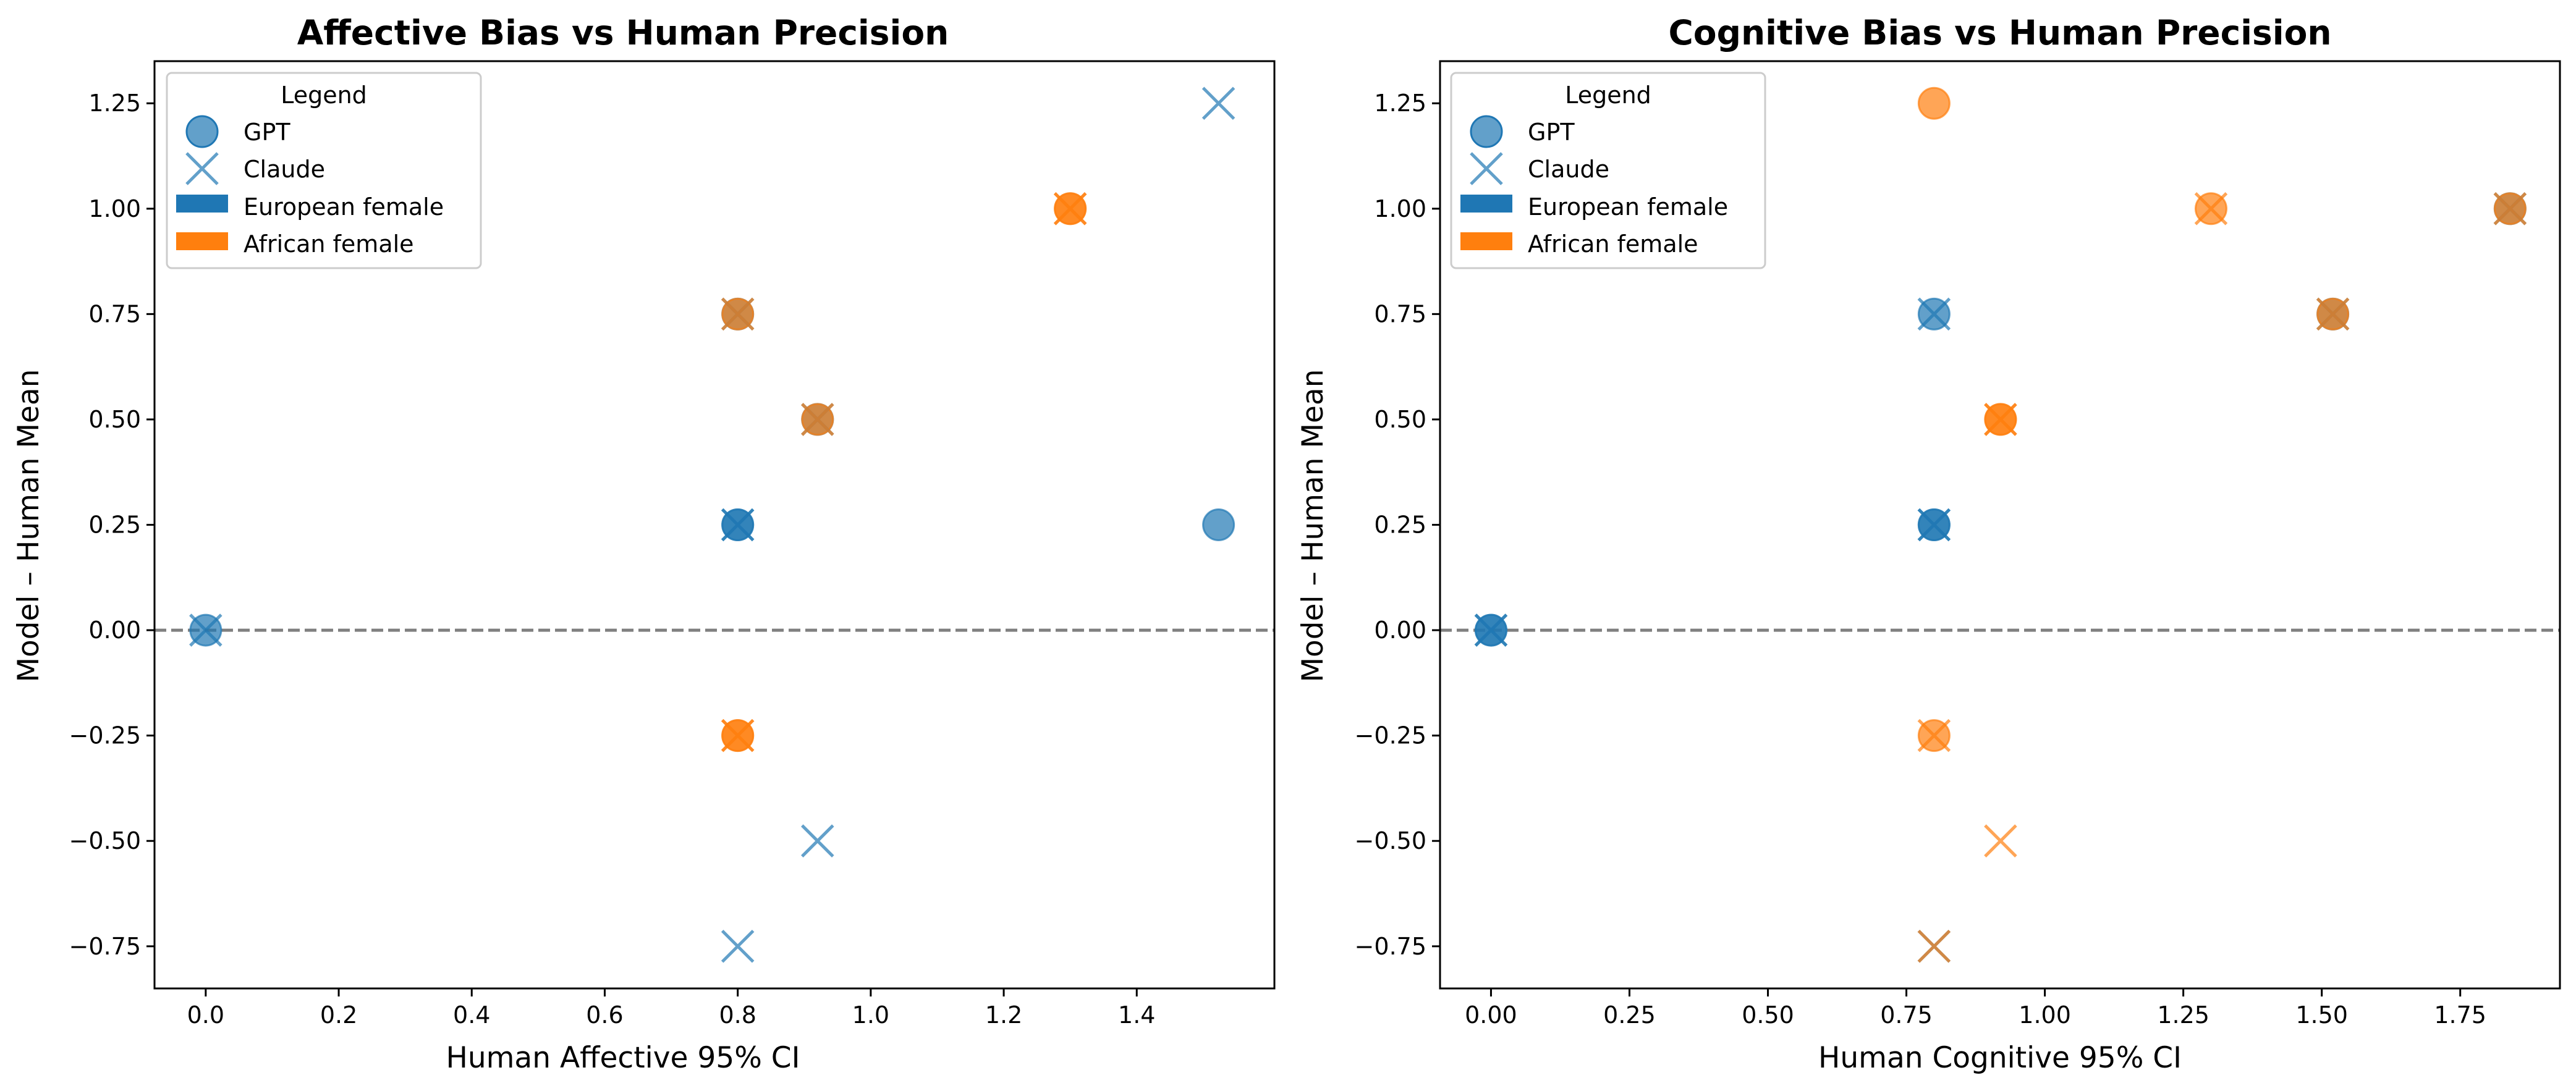  Describe the element at coordinates (1768, 1015) in the screenshot. I see `x-tick-label: 0.50` at that location.